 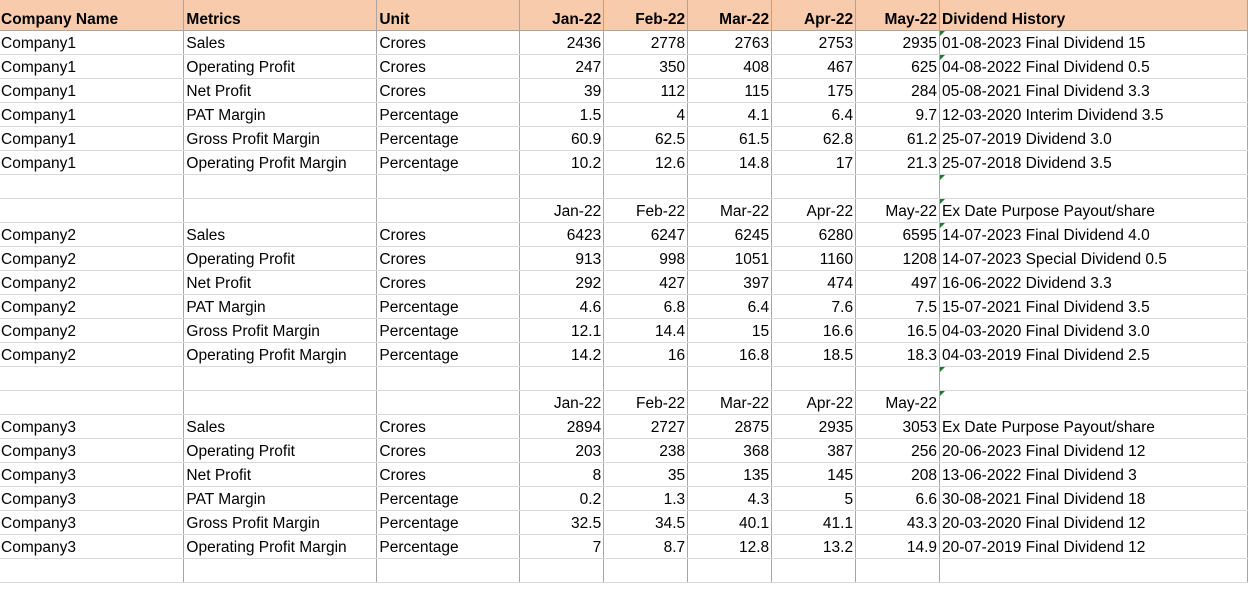 I want to click on feb-22-cell: 12.6, so click(x=646, y=162).